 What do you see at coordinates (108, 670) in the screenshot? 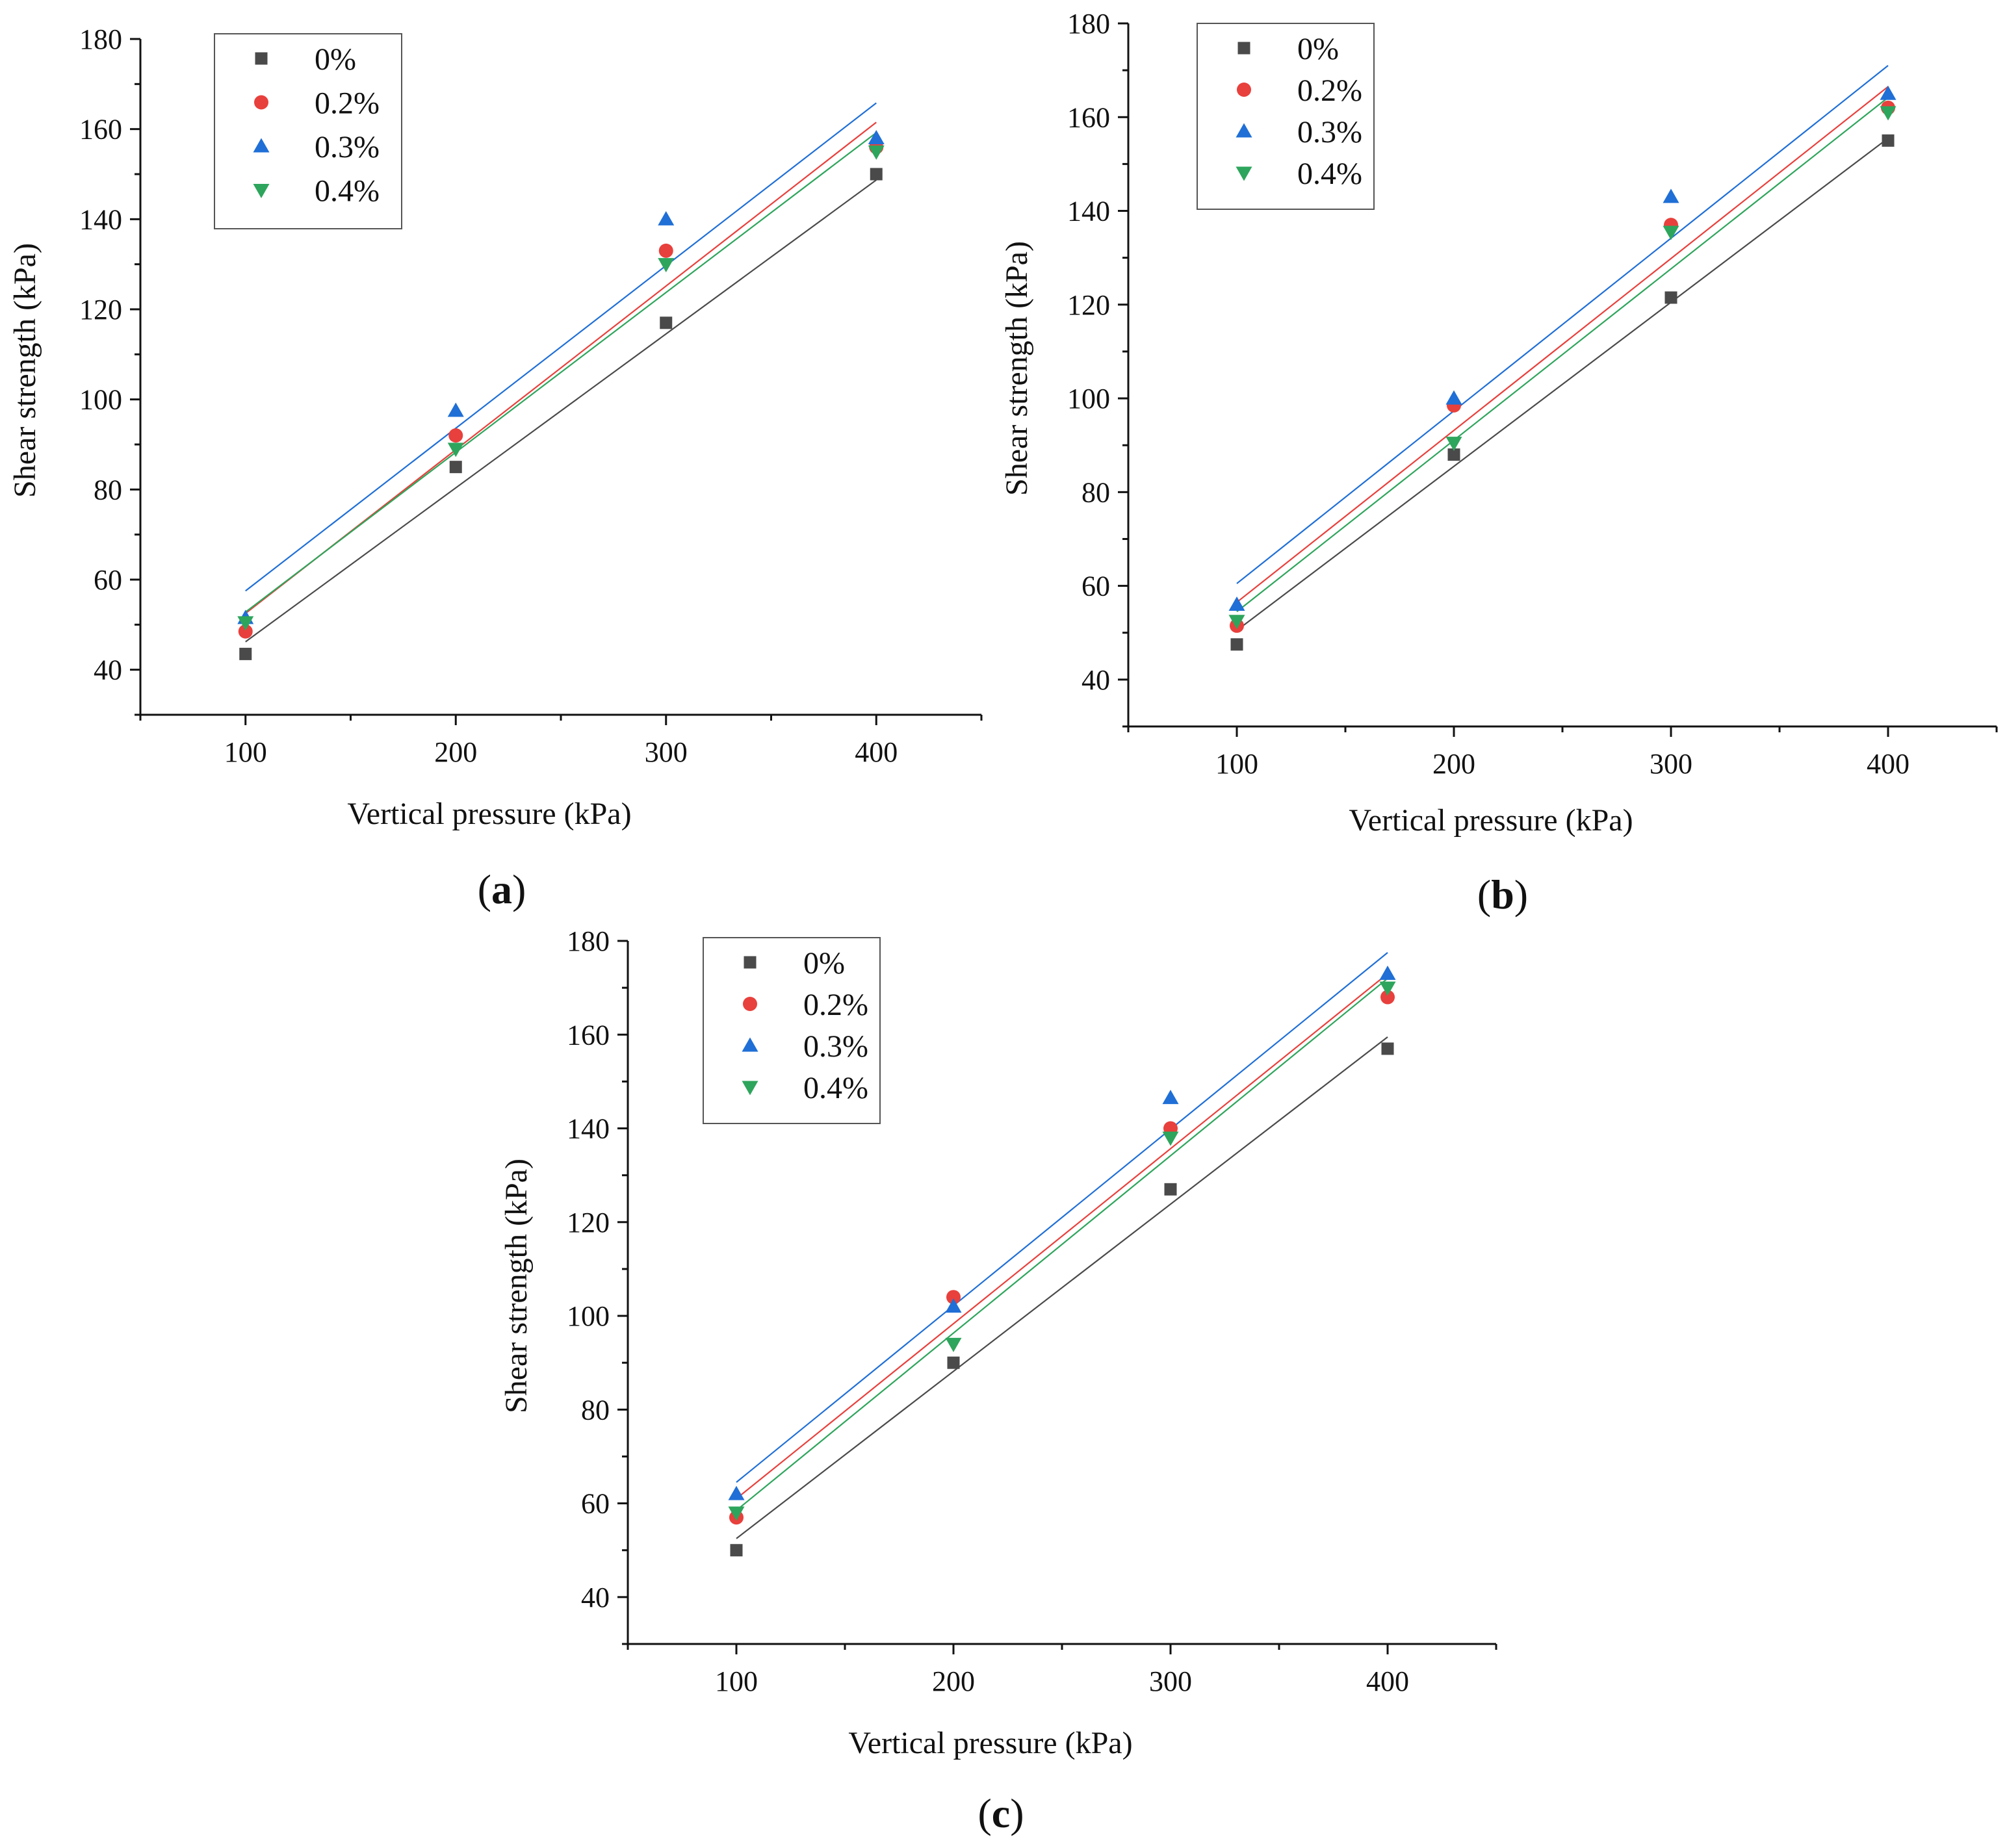
I see `y-tick-label: 40` at bounding box center [108, 670].